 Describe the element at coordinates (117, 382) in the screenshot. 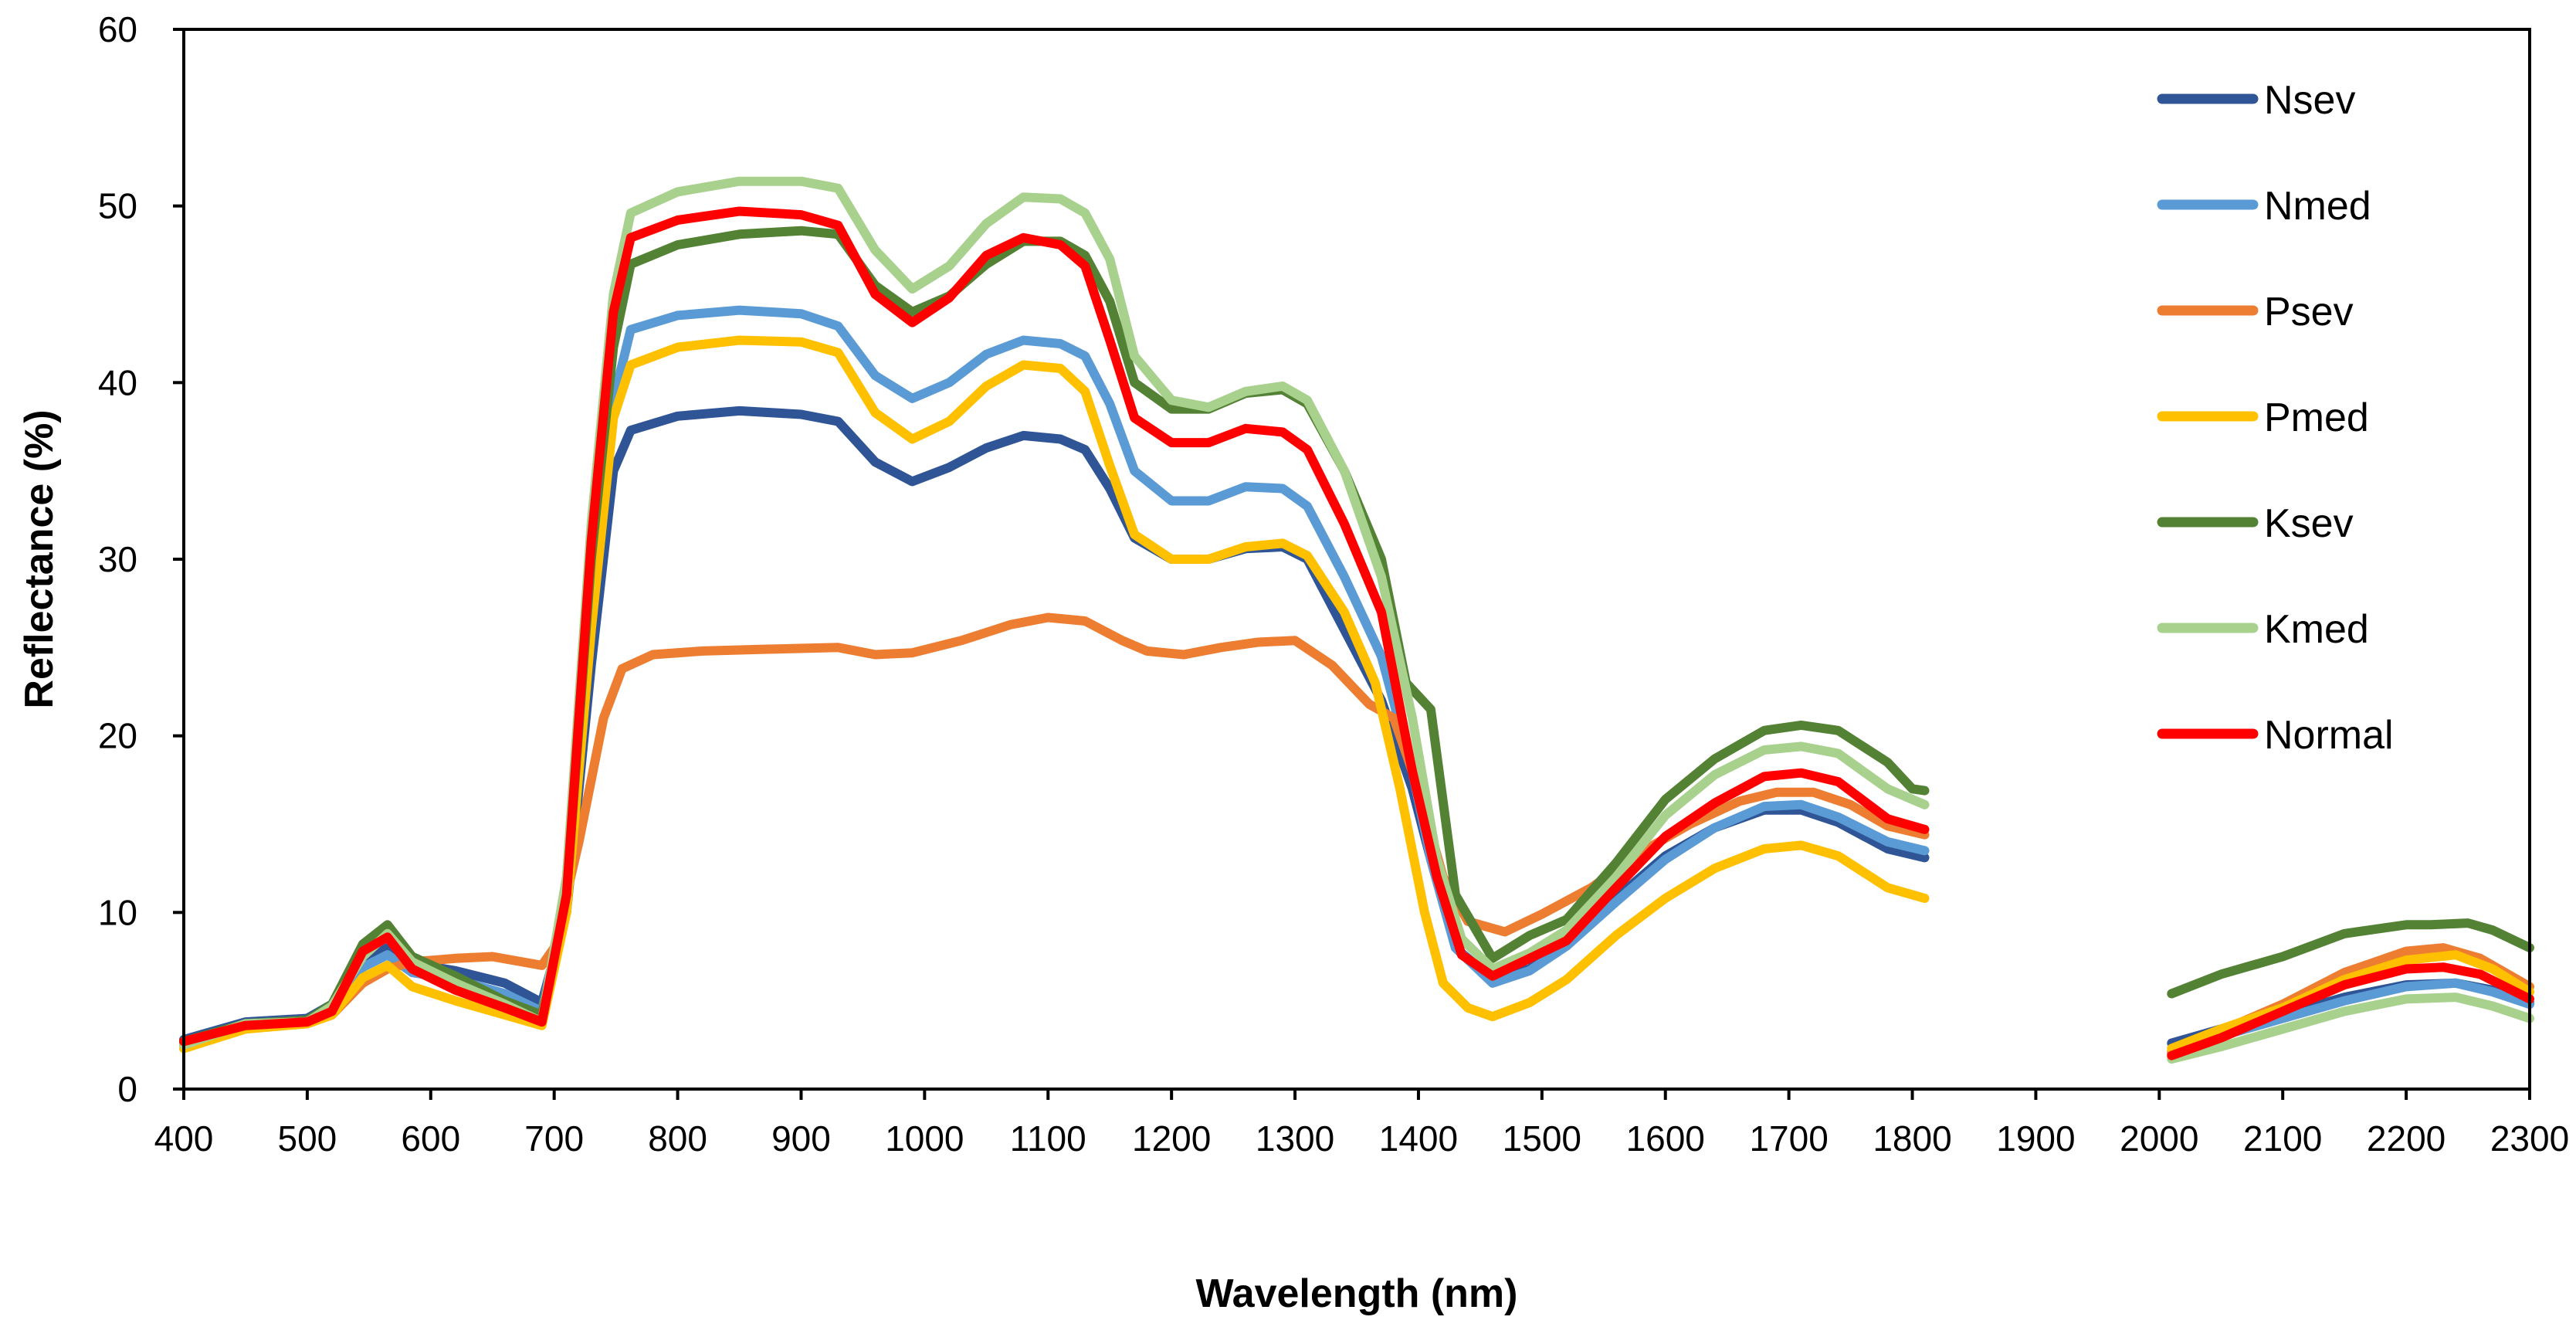

I see `y-tick-label-40: 40` at that location.